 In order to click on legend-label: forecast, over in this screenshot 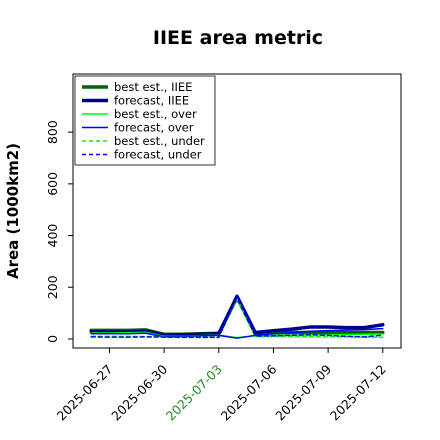, I will do `click(154, 128)`.